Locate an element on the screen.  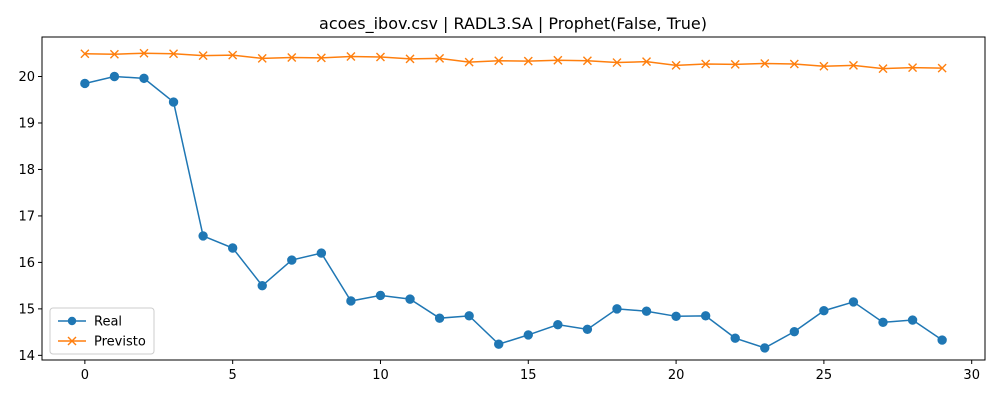
x-tick-label: 0 is located at coordinates (85, 375).